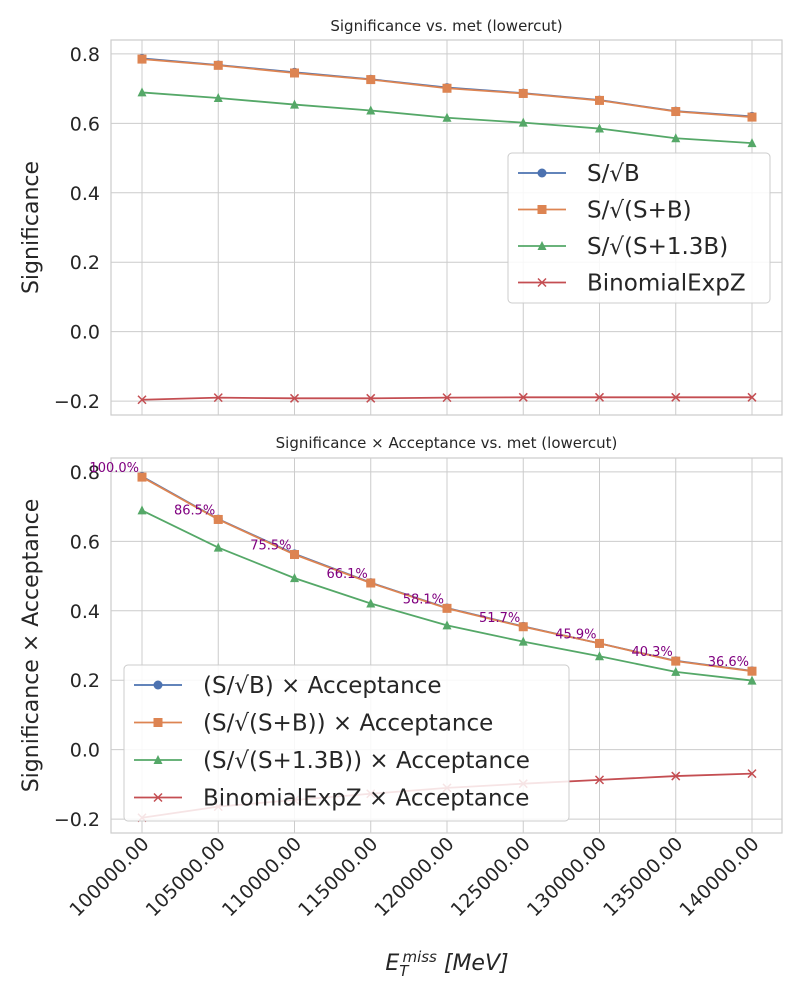 This screenshot has width=800, height=1000. What do you see at coordinates (366, 799) in the screenshot?
I see `legend-label: BinomialExpZ × Acceptance` at bounding box center [366, 799].